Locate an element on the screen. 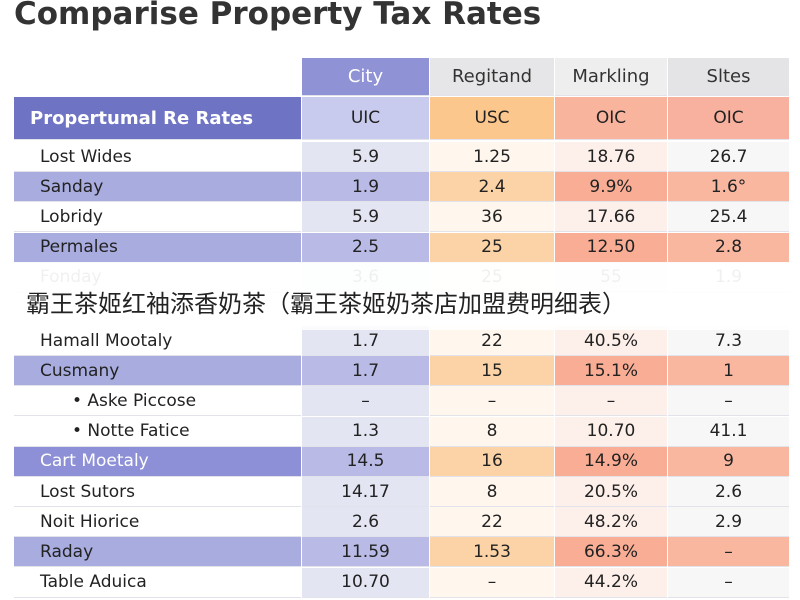 This screenshot has height=600, width=800. row-cell: 14.9% is located at coordinates (611, 461).